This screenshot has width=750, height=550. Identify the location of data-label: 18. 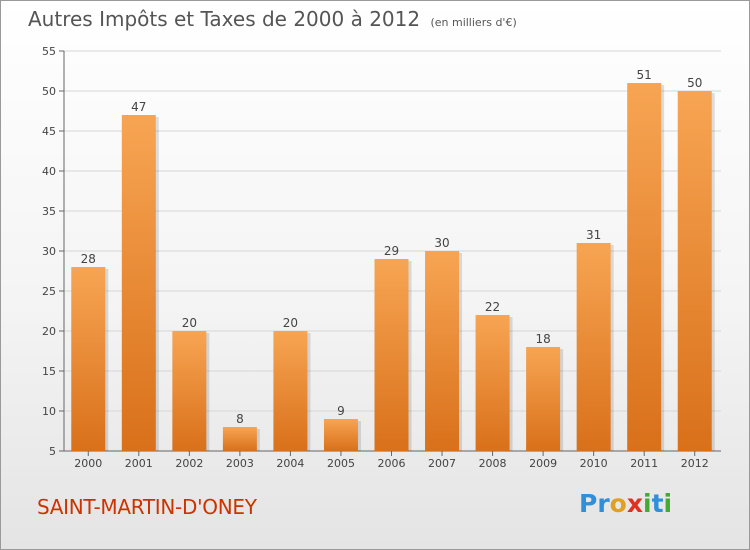
(542, 339).